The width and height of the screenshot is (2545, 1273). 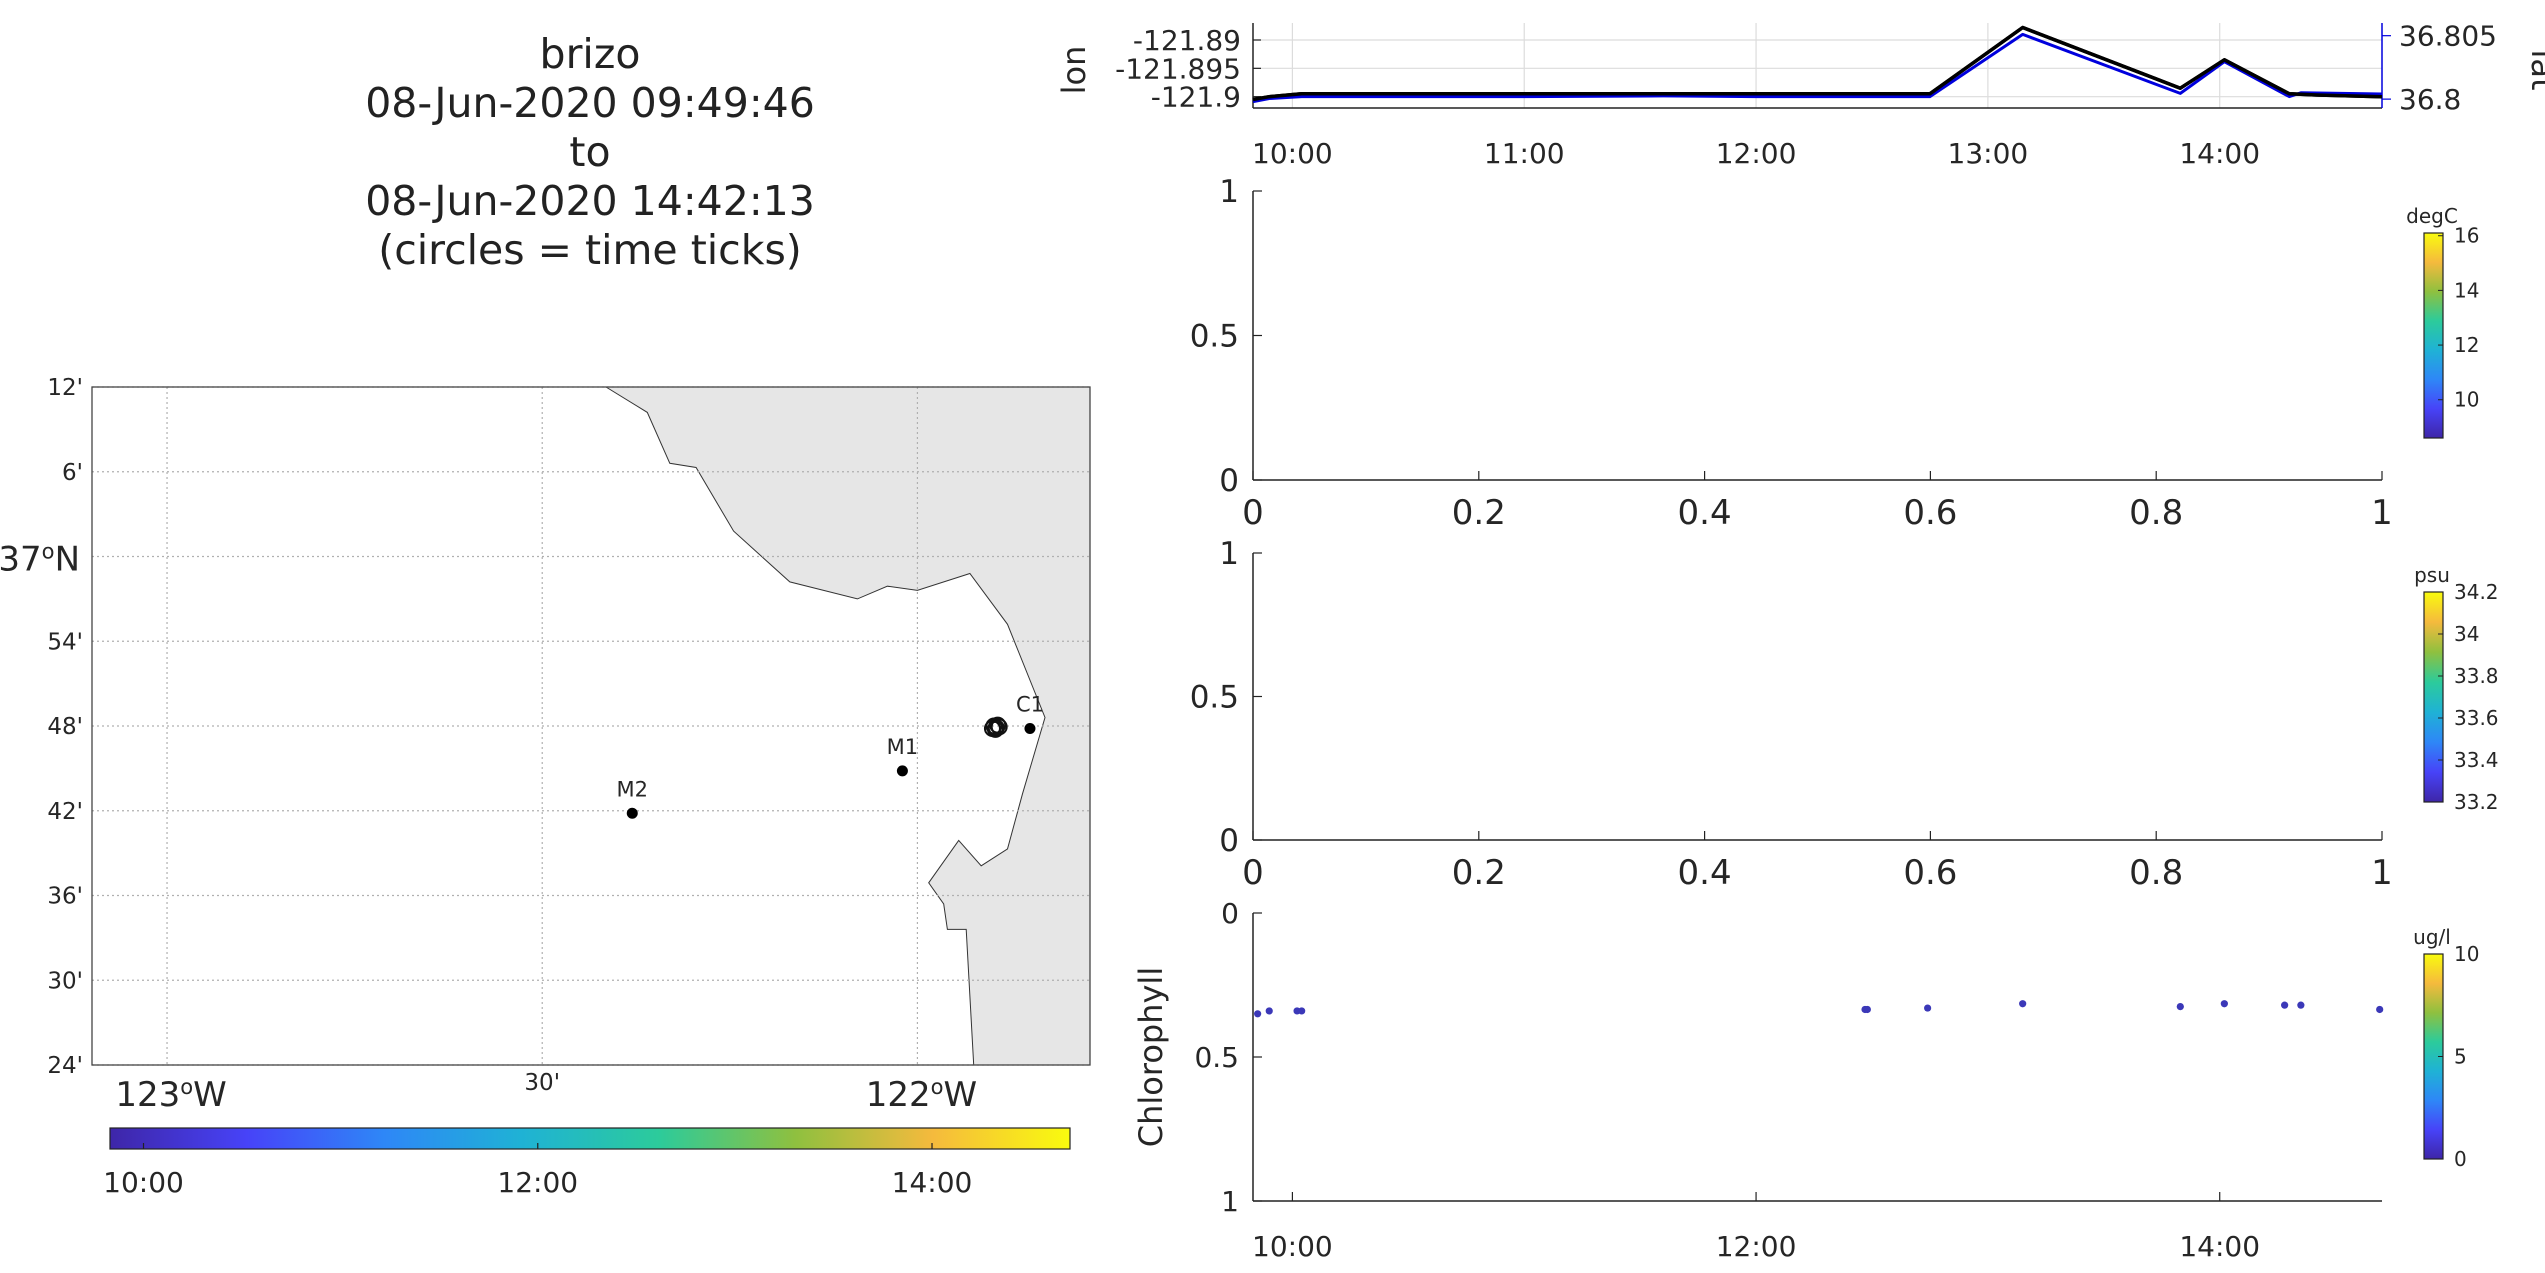 I want to click on map-lat-tick-label: 37oN, so click(x=40, y=559).